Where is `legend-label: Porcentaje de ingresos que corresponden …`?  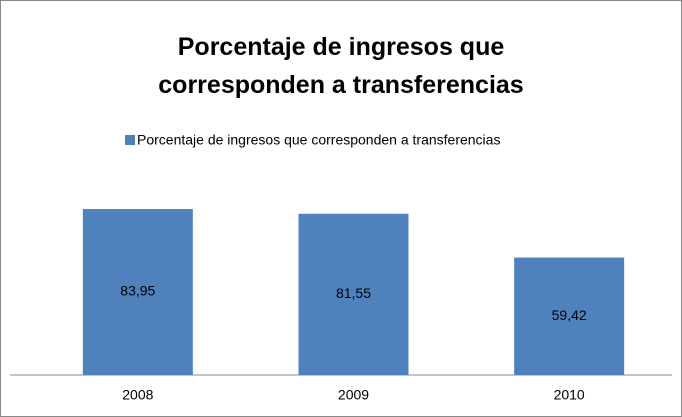
legend-label: Porcentaje de ingresos que corresponden … is located at coordinates (318, 140).